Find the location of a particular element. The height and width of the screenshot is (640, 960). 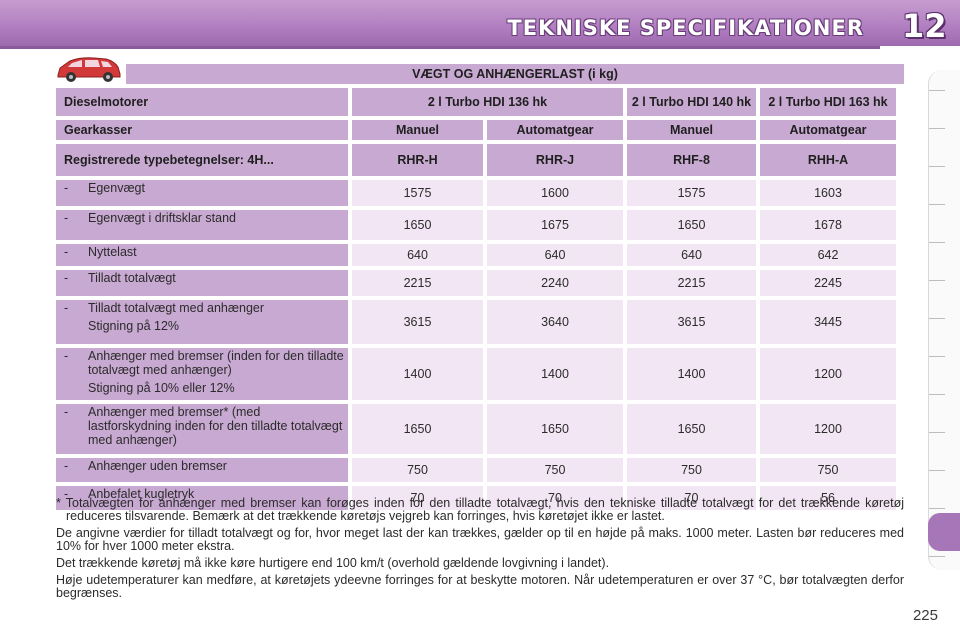

type-cell: RHR-J is located at coordinates (555, 160).